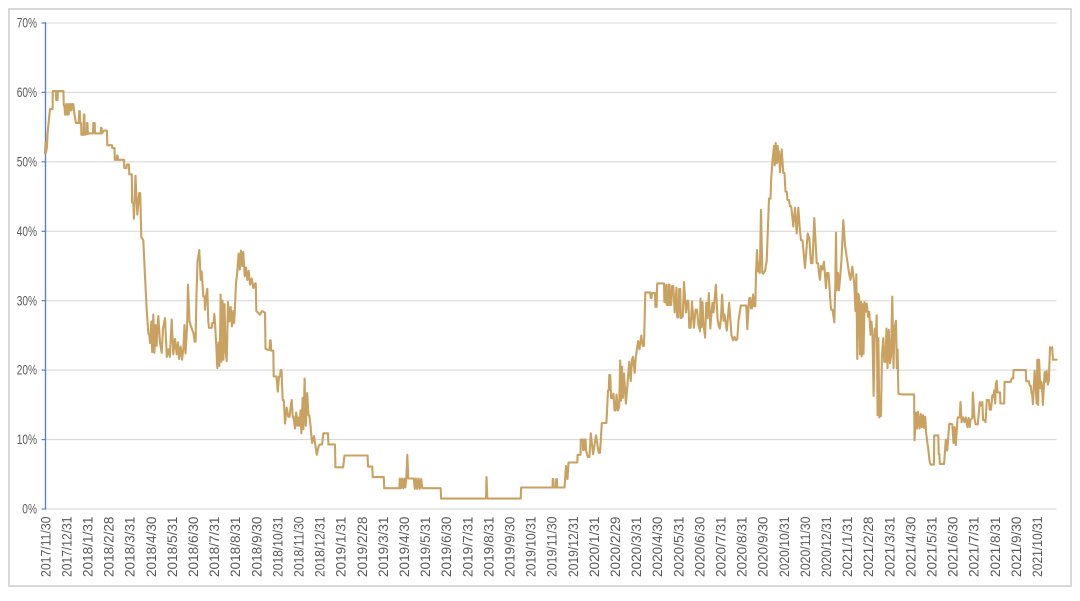  What do you see at coordinates (699, 546) in the screenshot?
I see `svg-text: 2020/6/30` at bounding box center [699, 546].